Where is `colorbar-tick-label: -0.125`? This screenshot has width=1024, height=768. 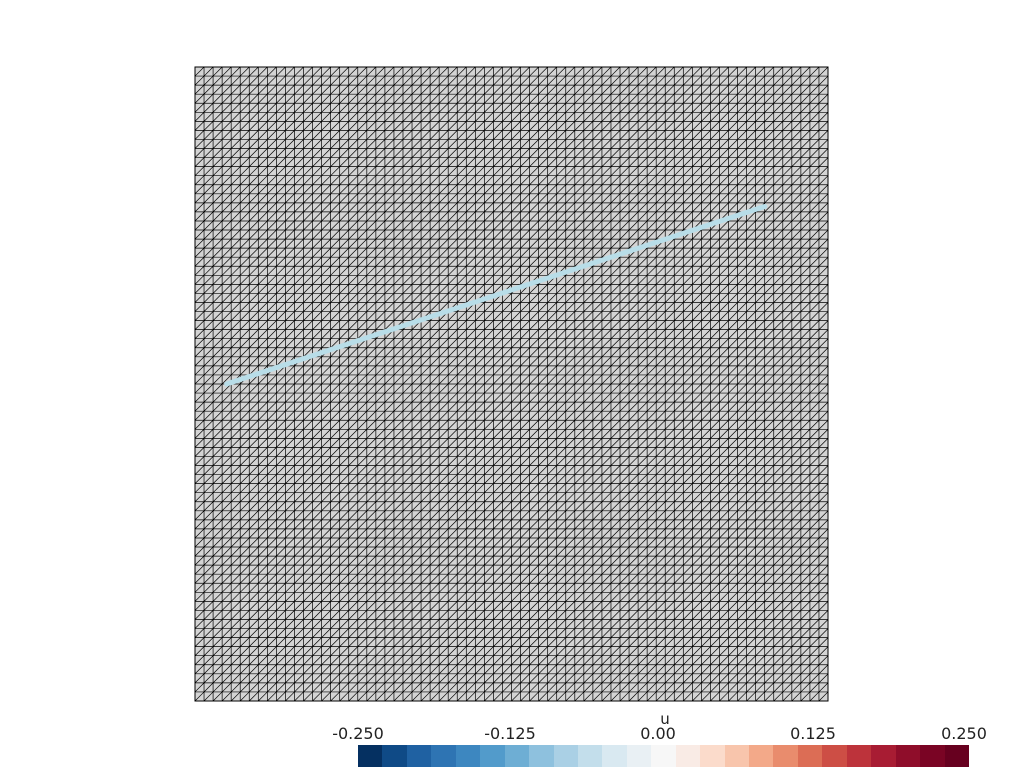
colorbar-tick-label: -0.125 is located at coordinates (510, 733).